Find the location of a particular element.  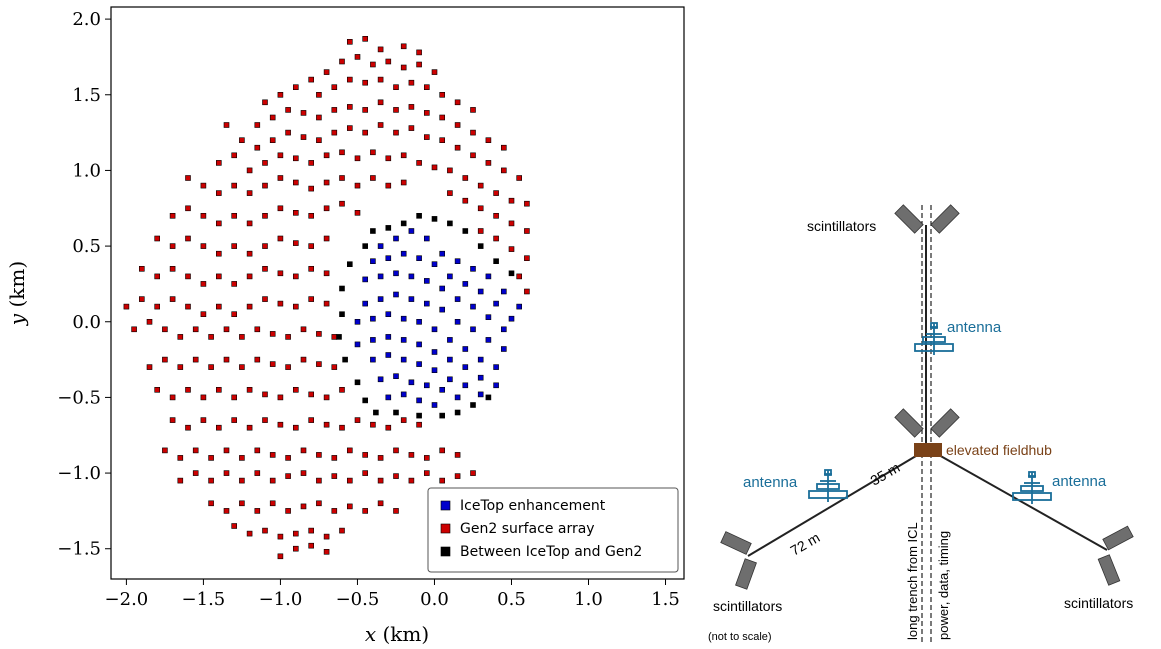

antenna-right-label: antenna is located at coordinates (1079, 481).